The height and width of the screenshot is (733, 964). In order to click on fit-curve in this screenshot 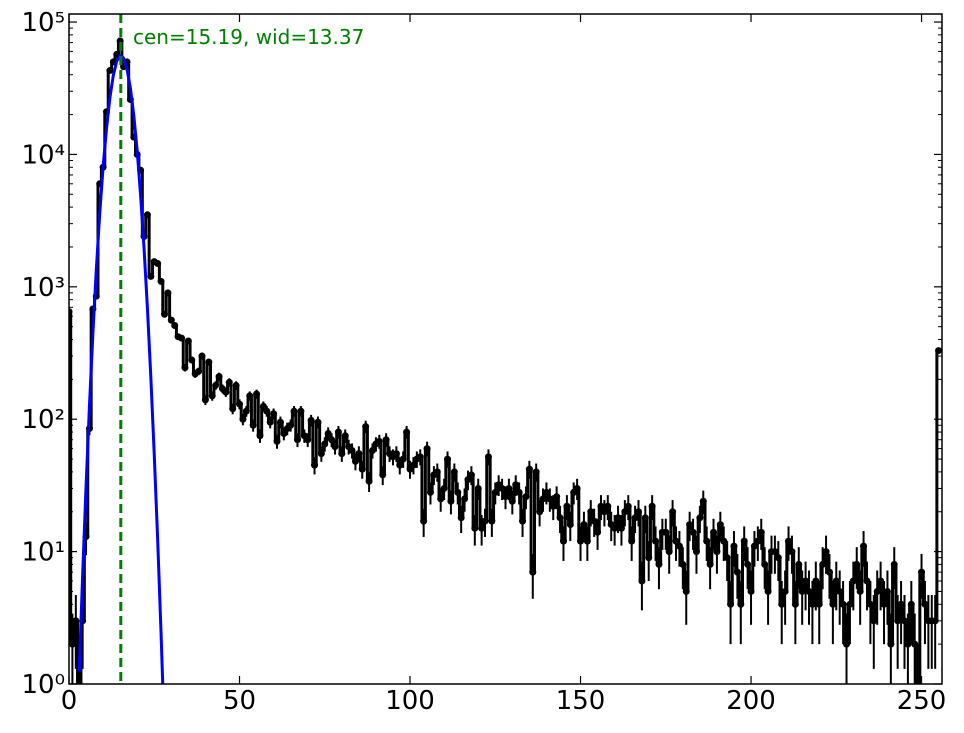, I will do `click(121, 368)`.